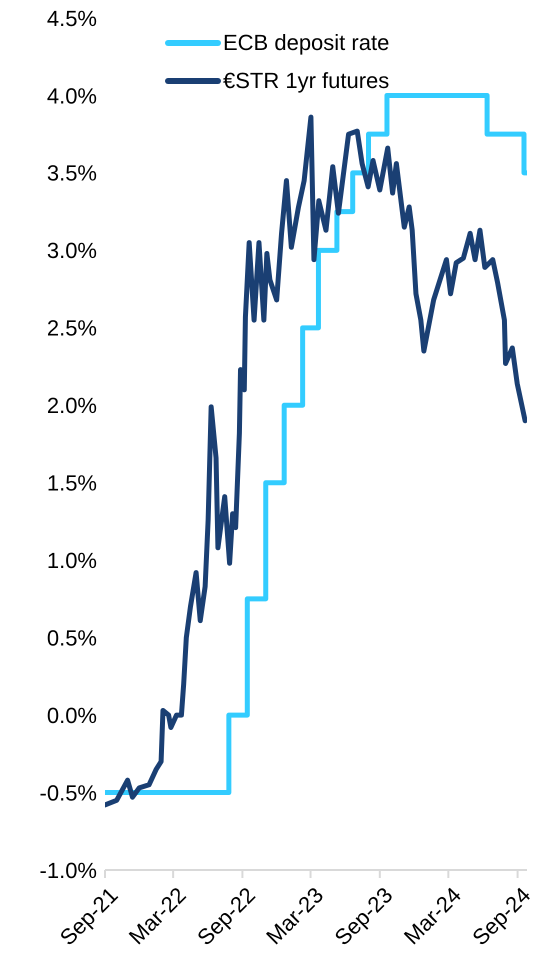 Image resolution: width=535 pixels, height=966 pixels. What do you see at coordinates (71, 328) in the screenshot?
I see `y-tick-label: 2.5%` at bounding box center [71, 328].